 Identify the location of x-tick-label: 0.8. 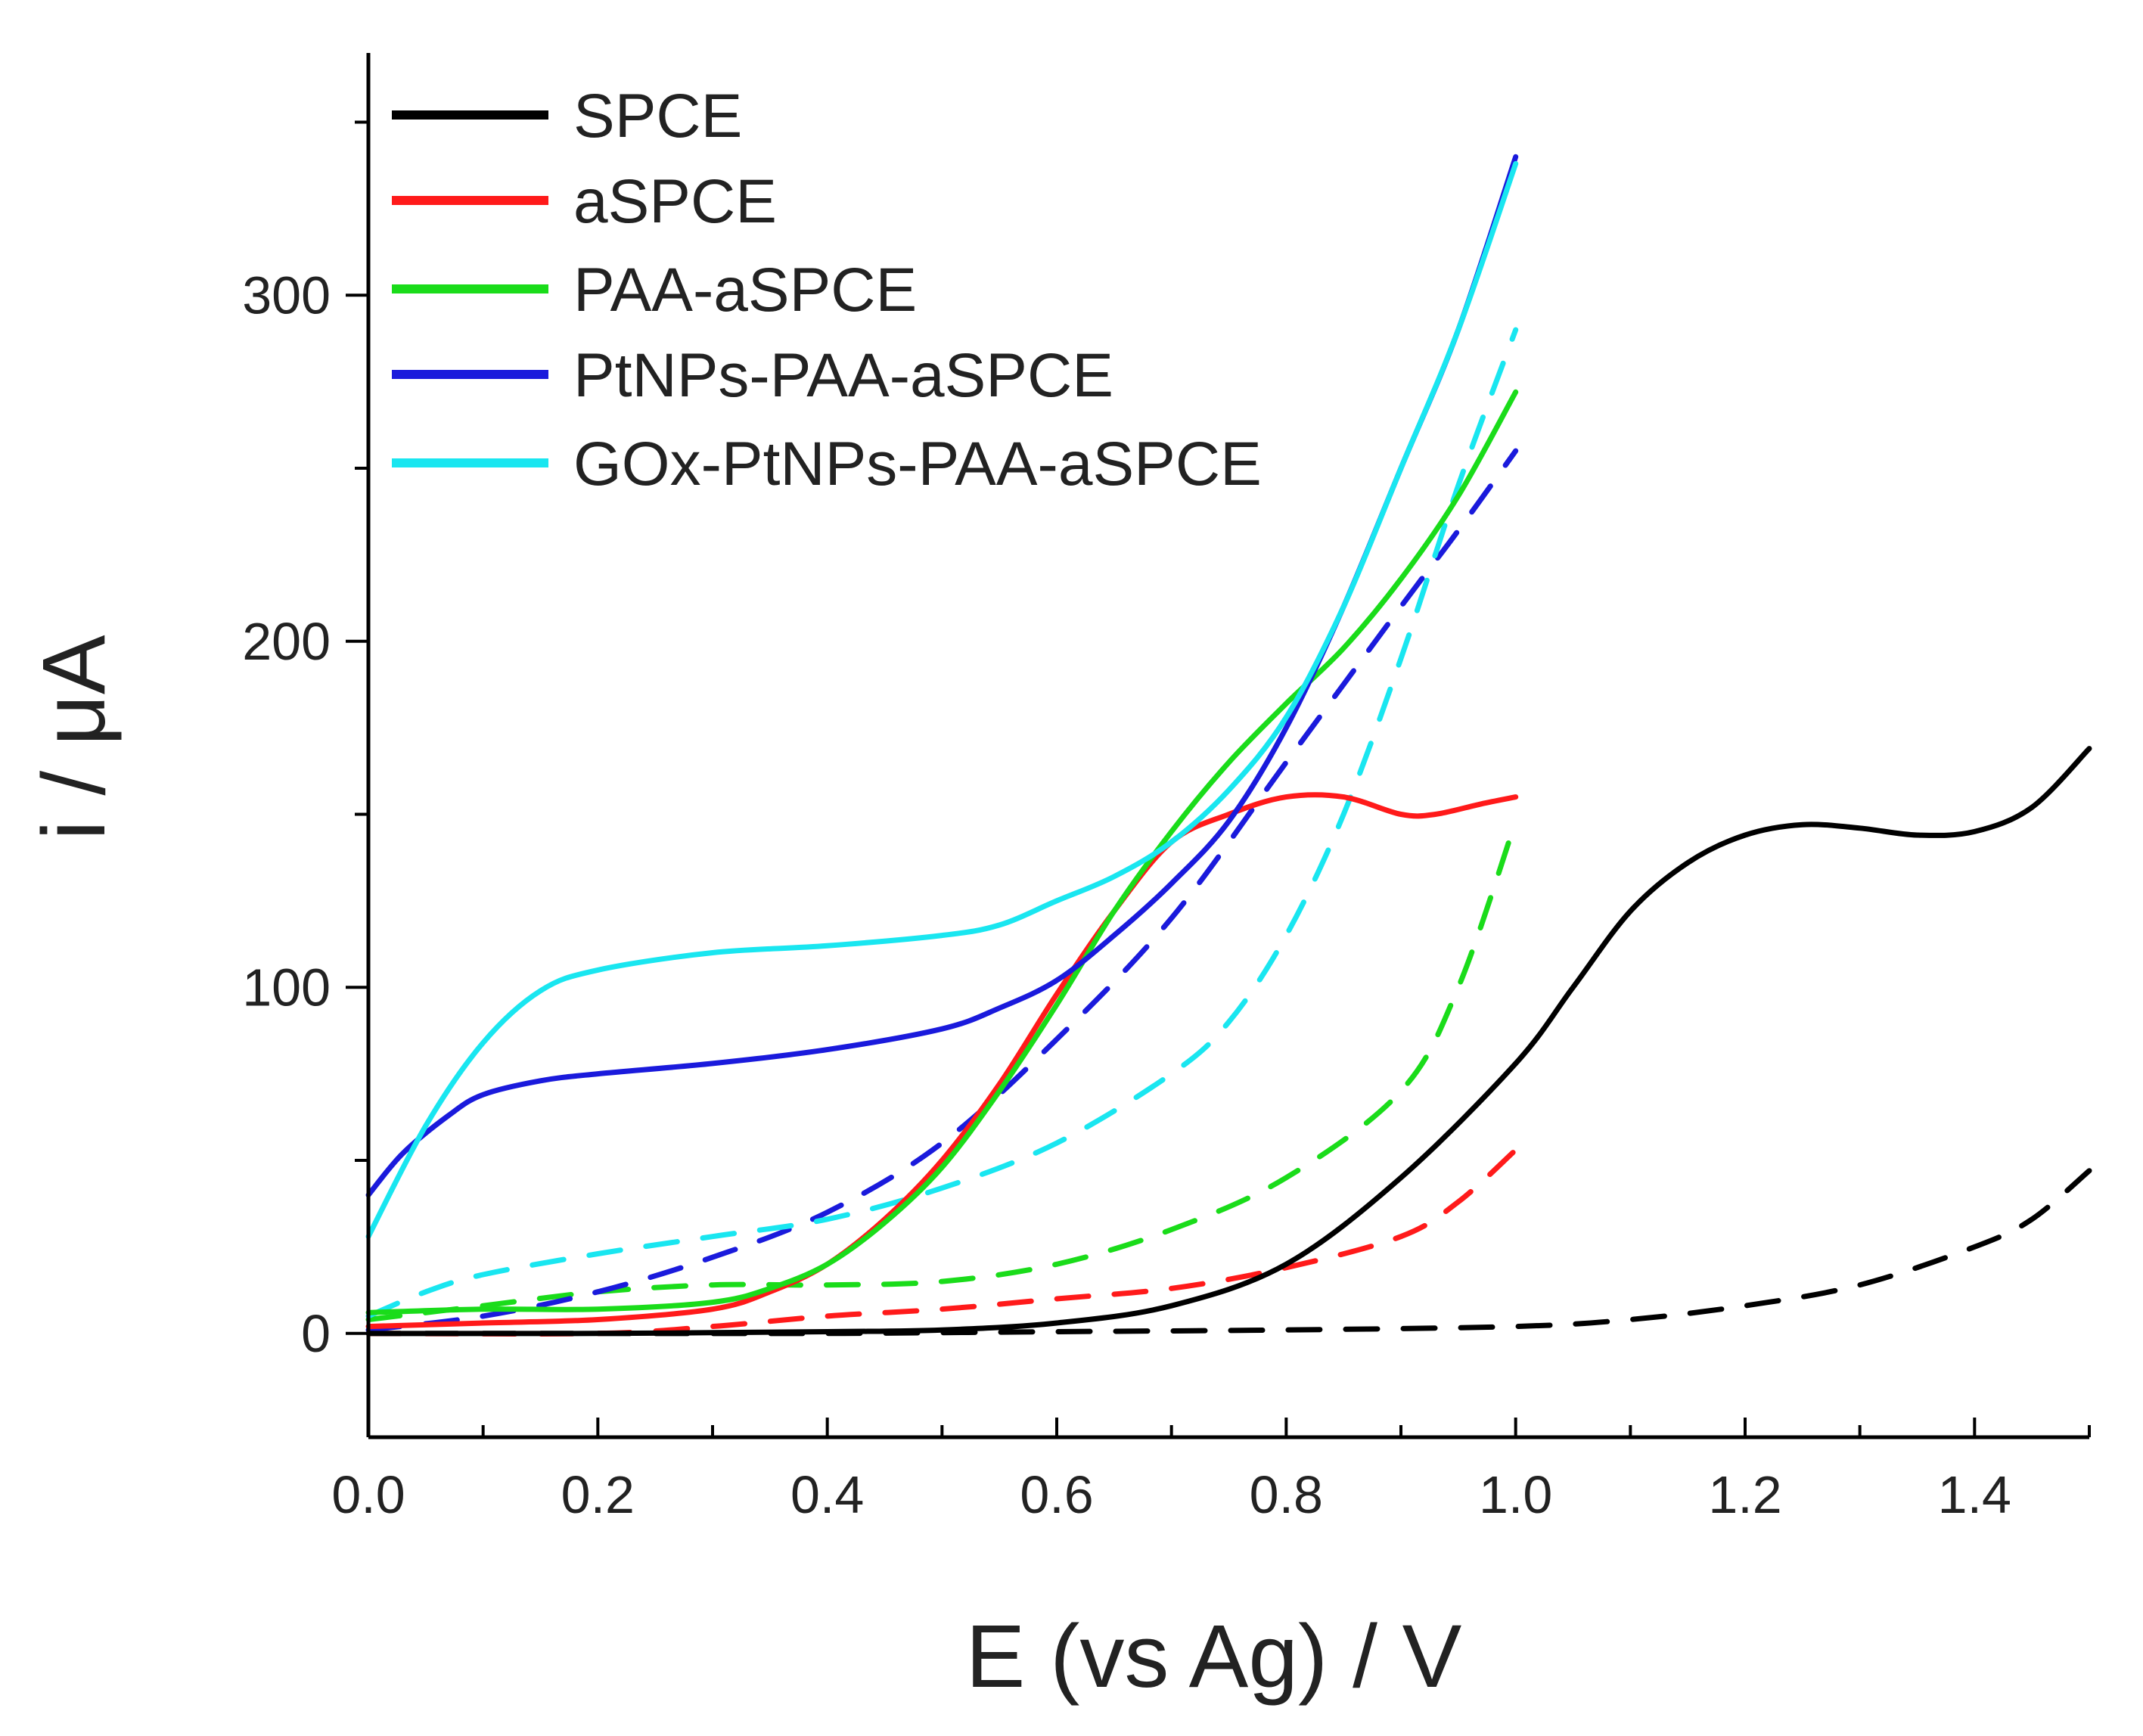
(1287, 1494).